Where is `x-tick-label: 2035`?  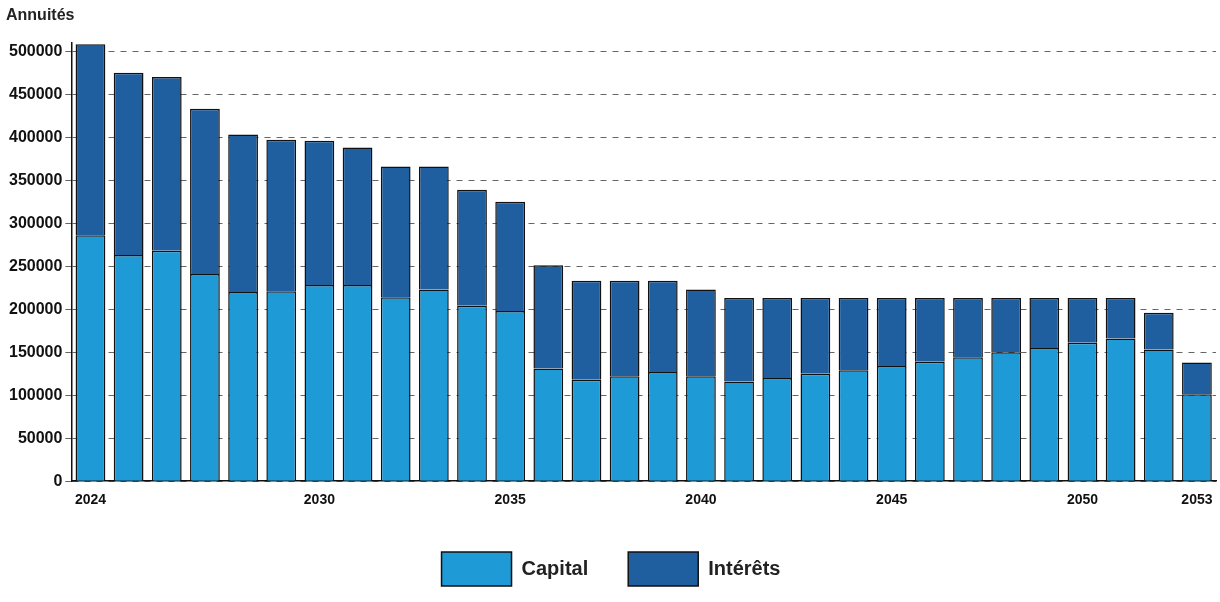
x-tick-label: 2035 is located at coordinates (510, 499).